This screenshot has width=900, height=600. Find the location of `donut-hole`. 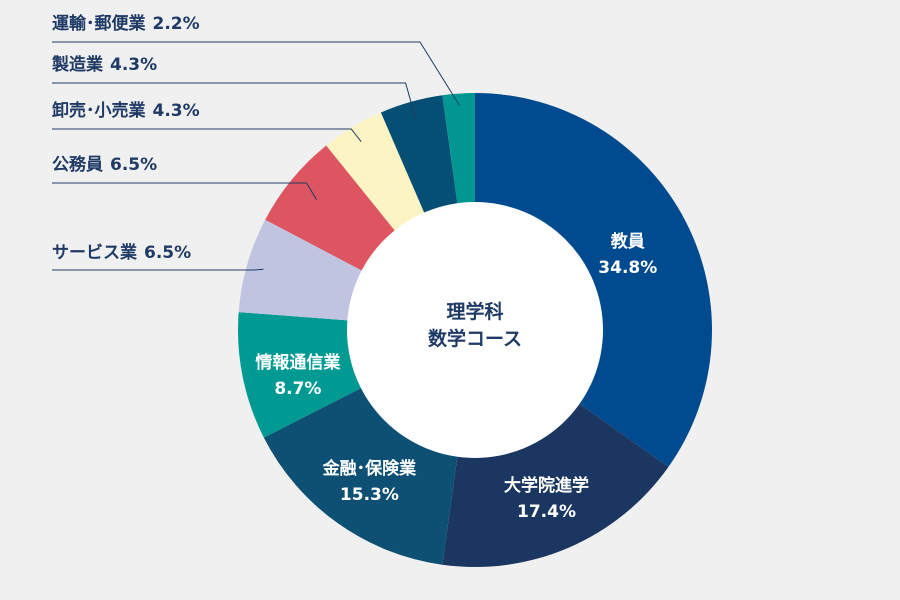

donut-hole is located at coordinates (475, 330).